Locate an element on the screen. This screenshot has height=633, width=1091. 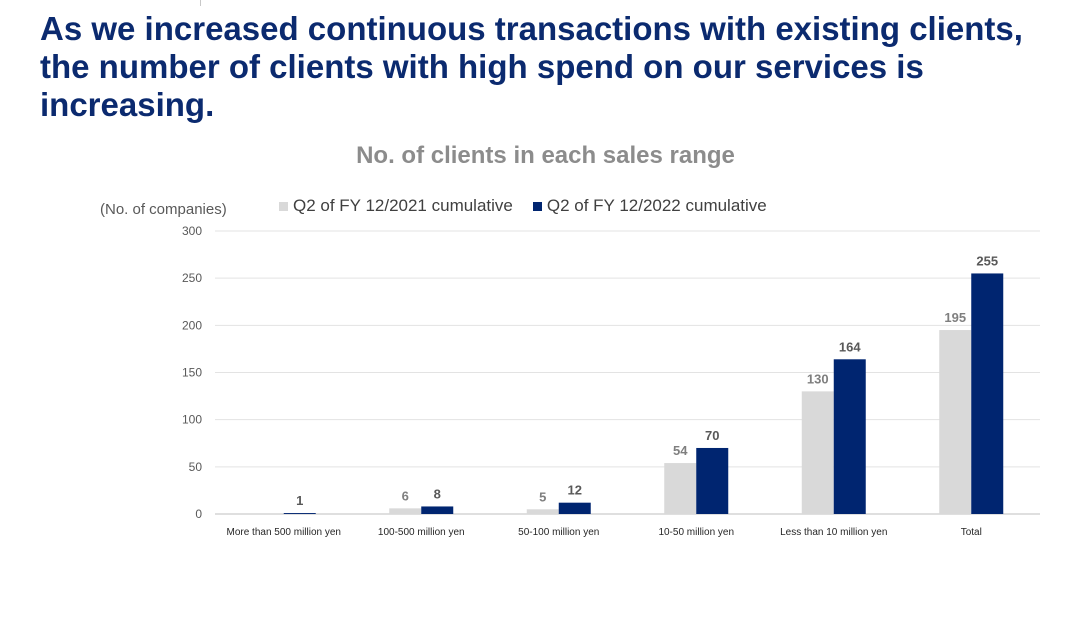
y-tick-label-0: 0 is located at coordinates (198, 514).